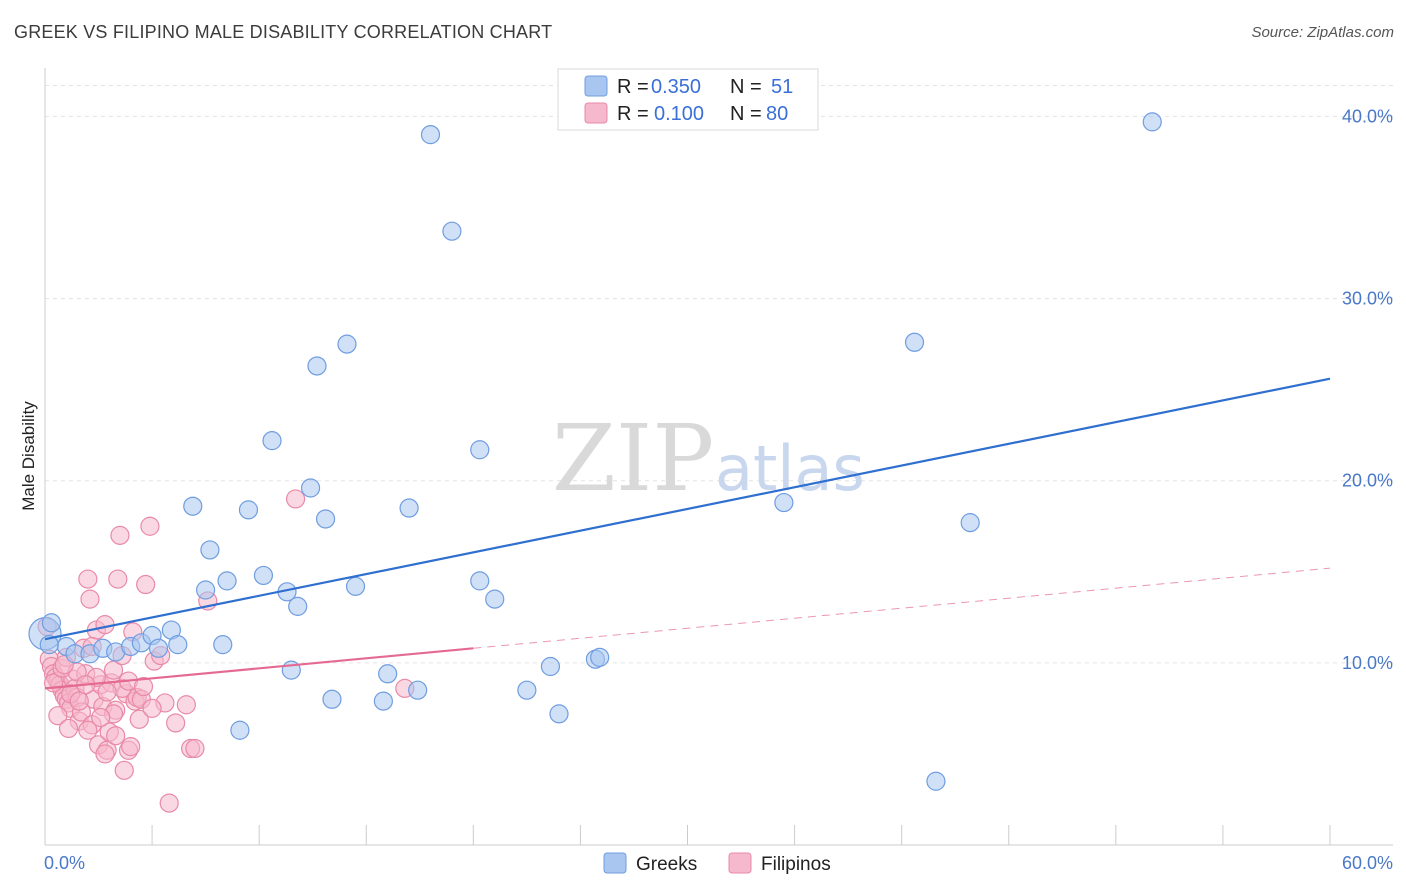  What do you see at coordinates (676, 87) in the screenshot?
I see `legend-r-value-greeks: 0.350` at bounding box center [676, 87].